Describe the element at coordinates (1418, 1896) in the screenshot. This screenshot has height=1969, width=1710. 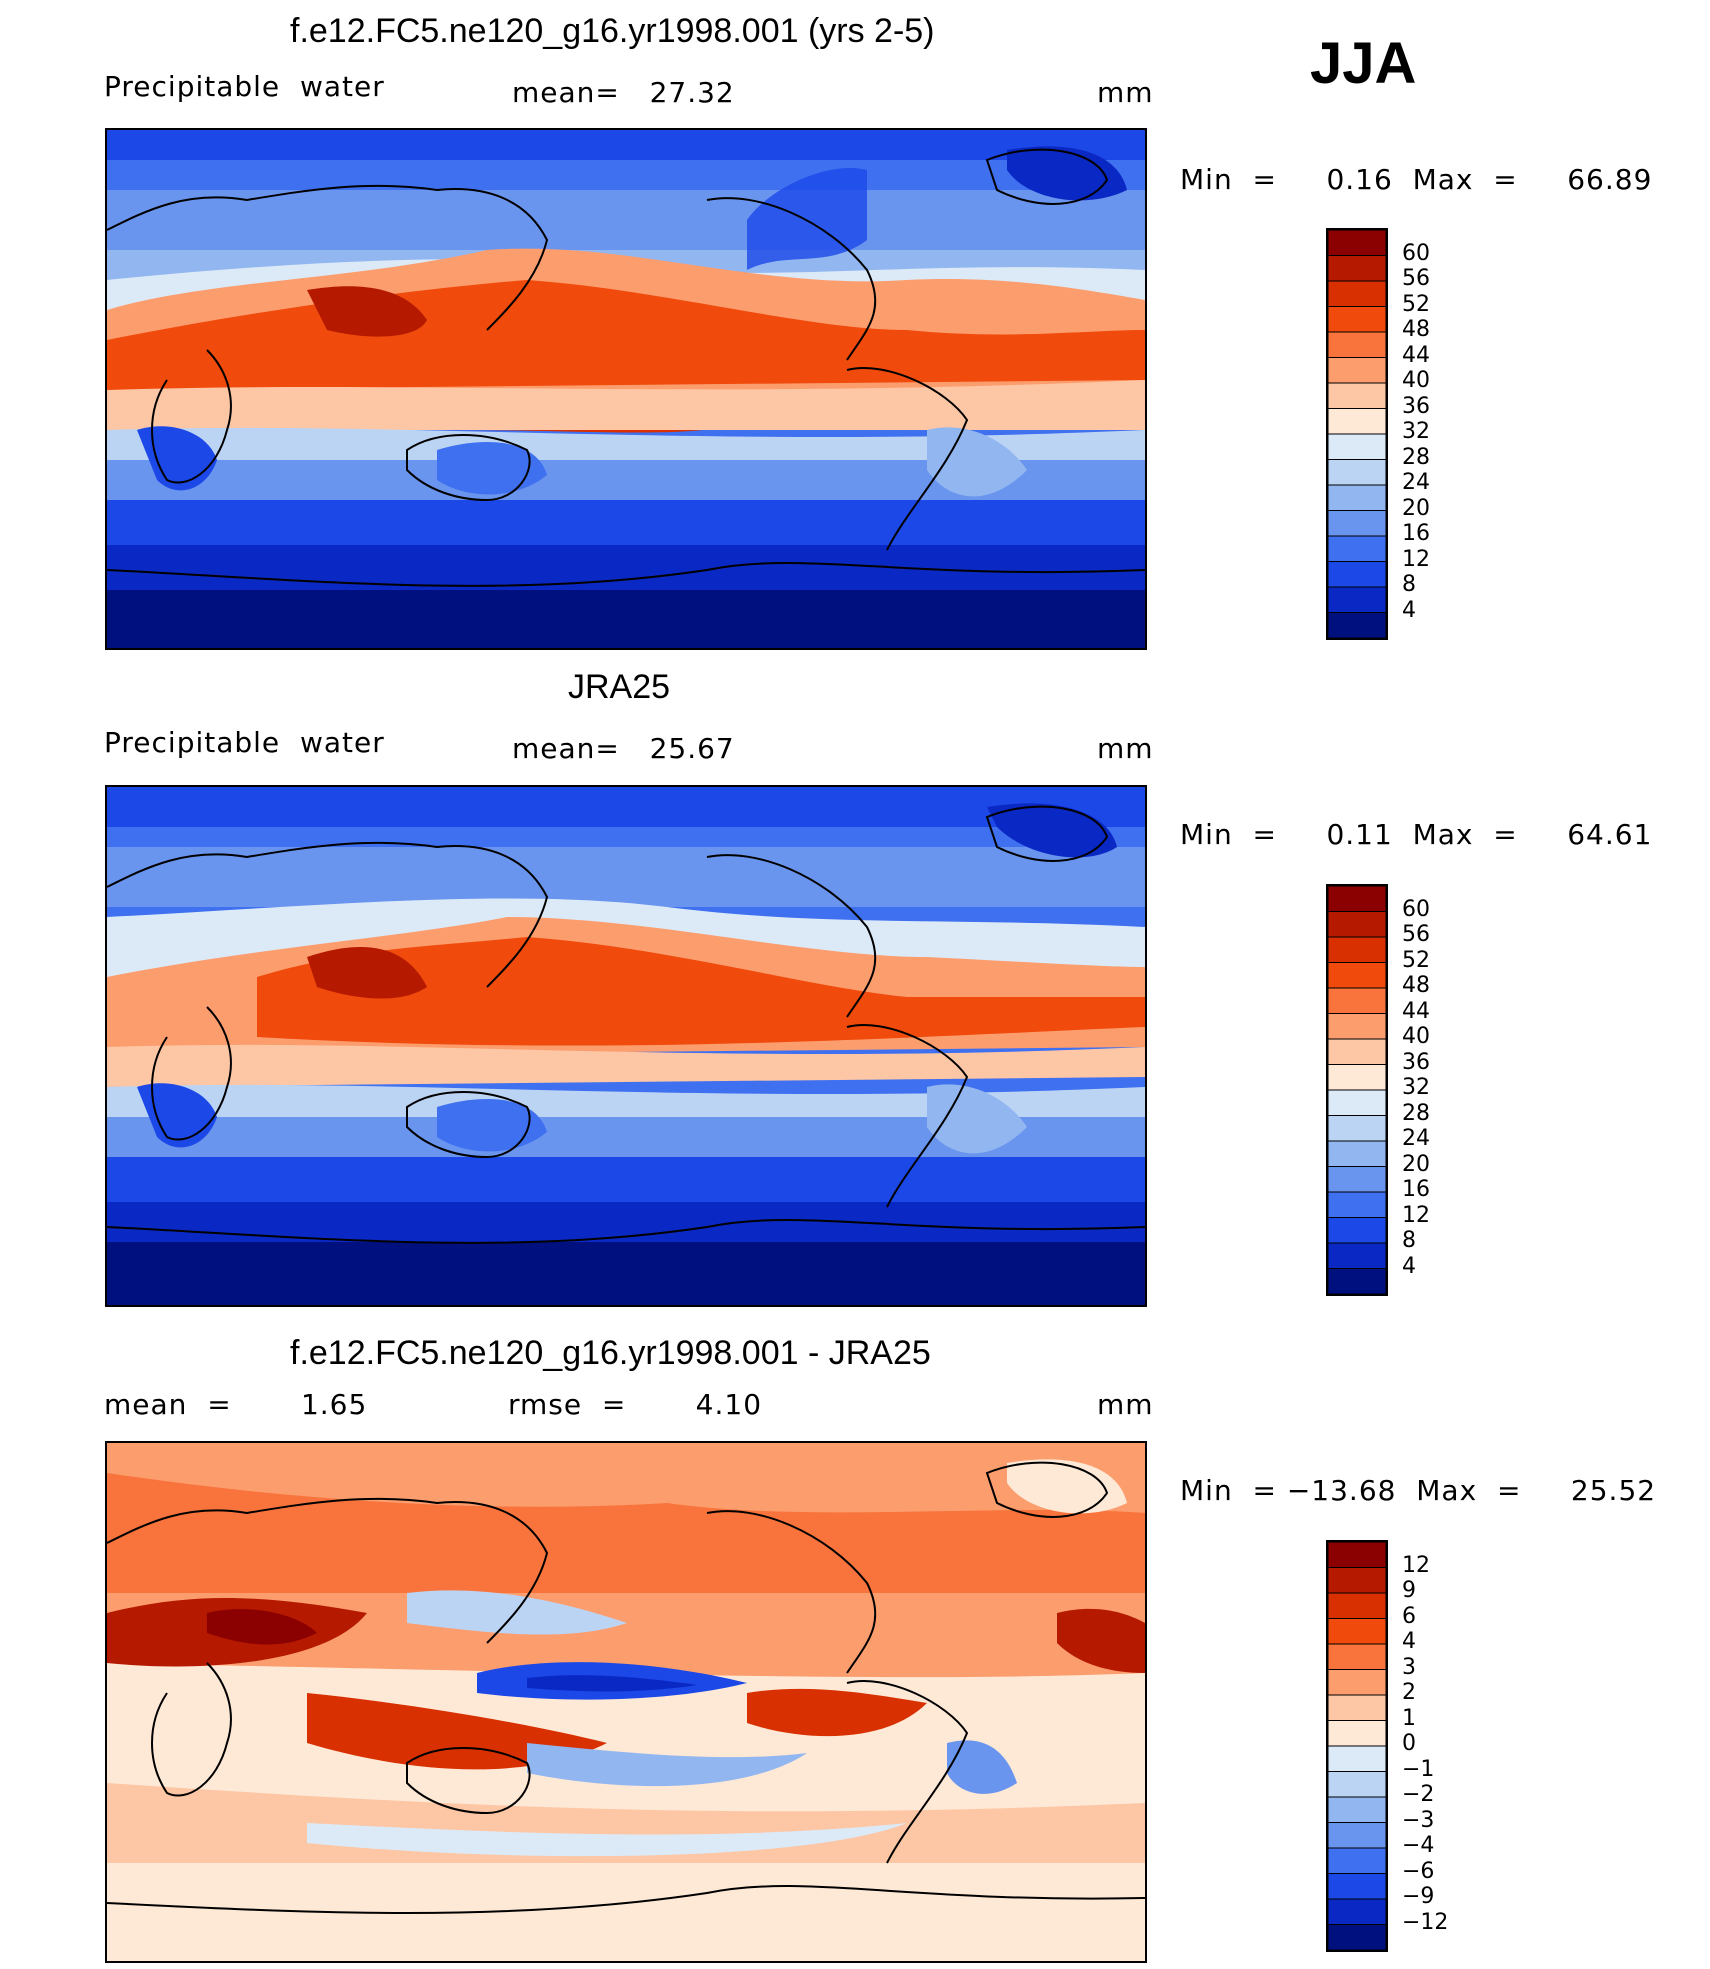
I see `colorbar-tick-label: −9` at that location.